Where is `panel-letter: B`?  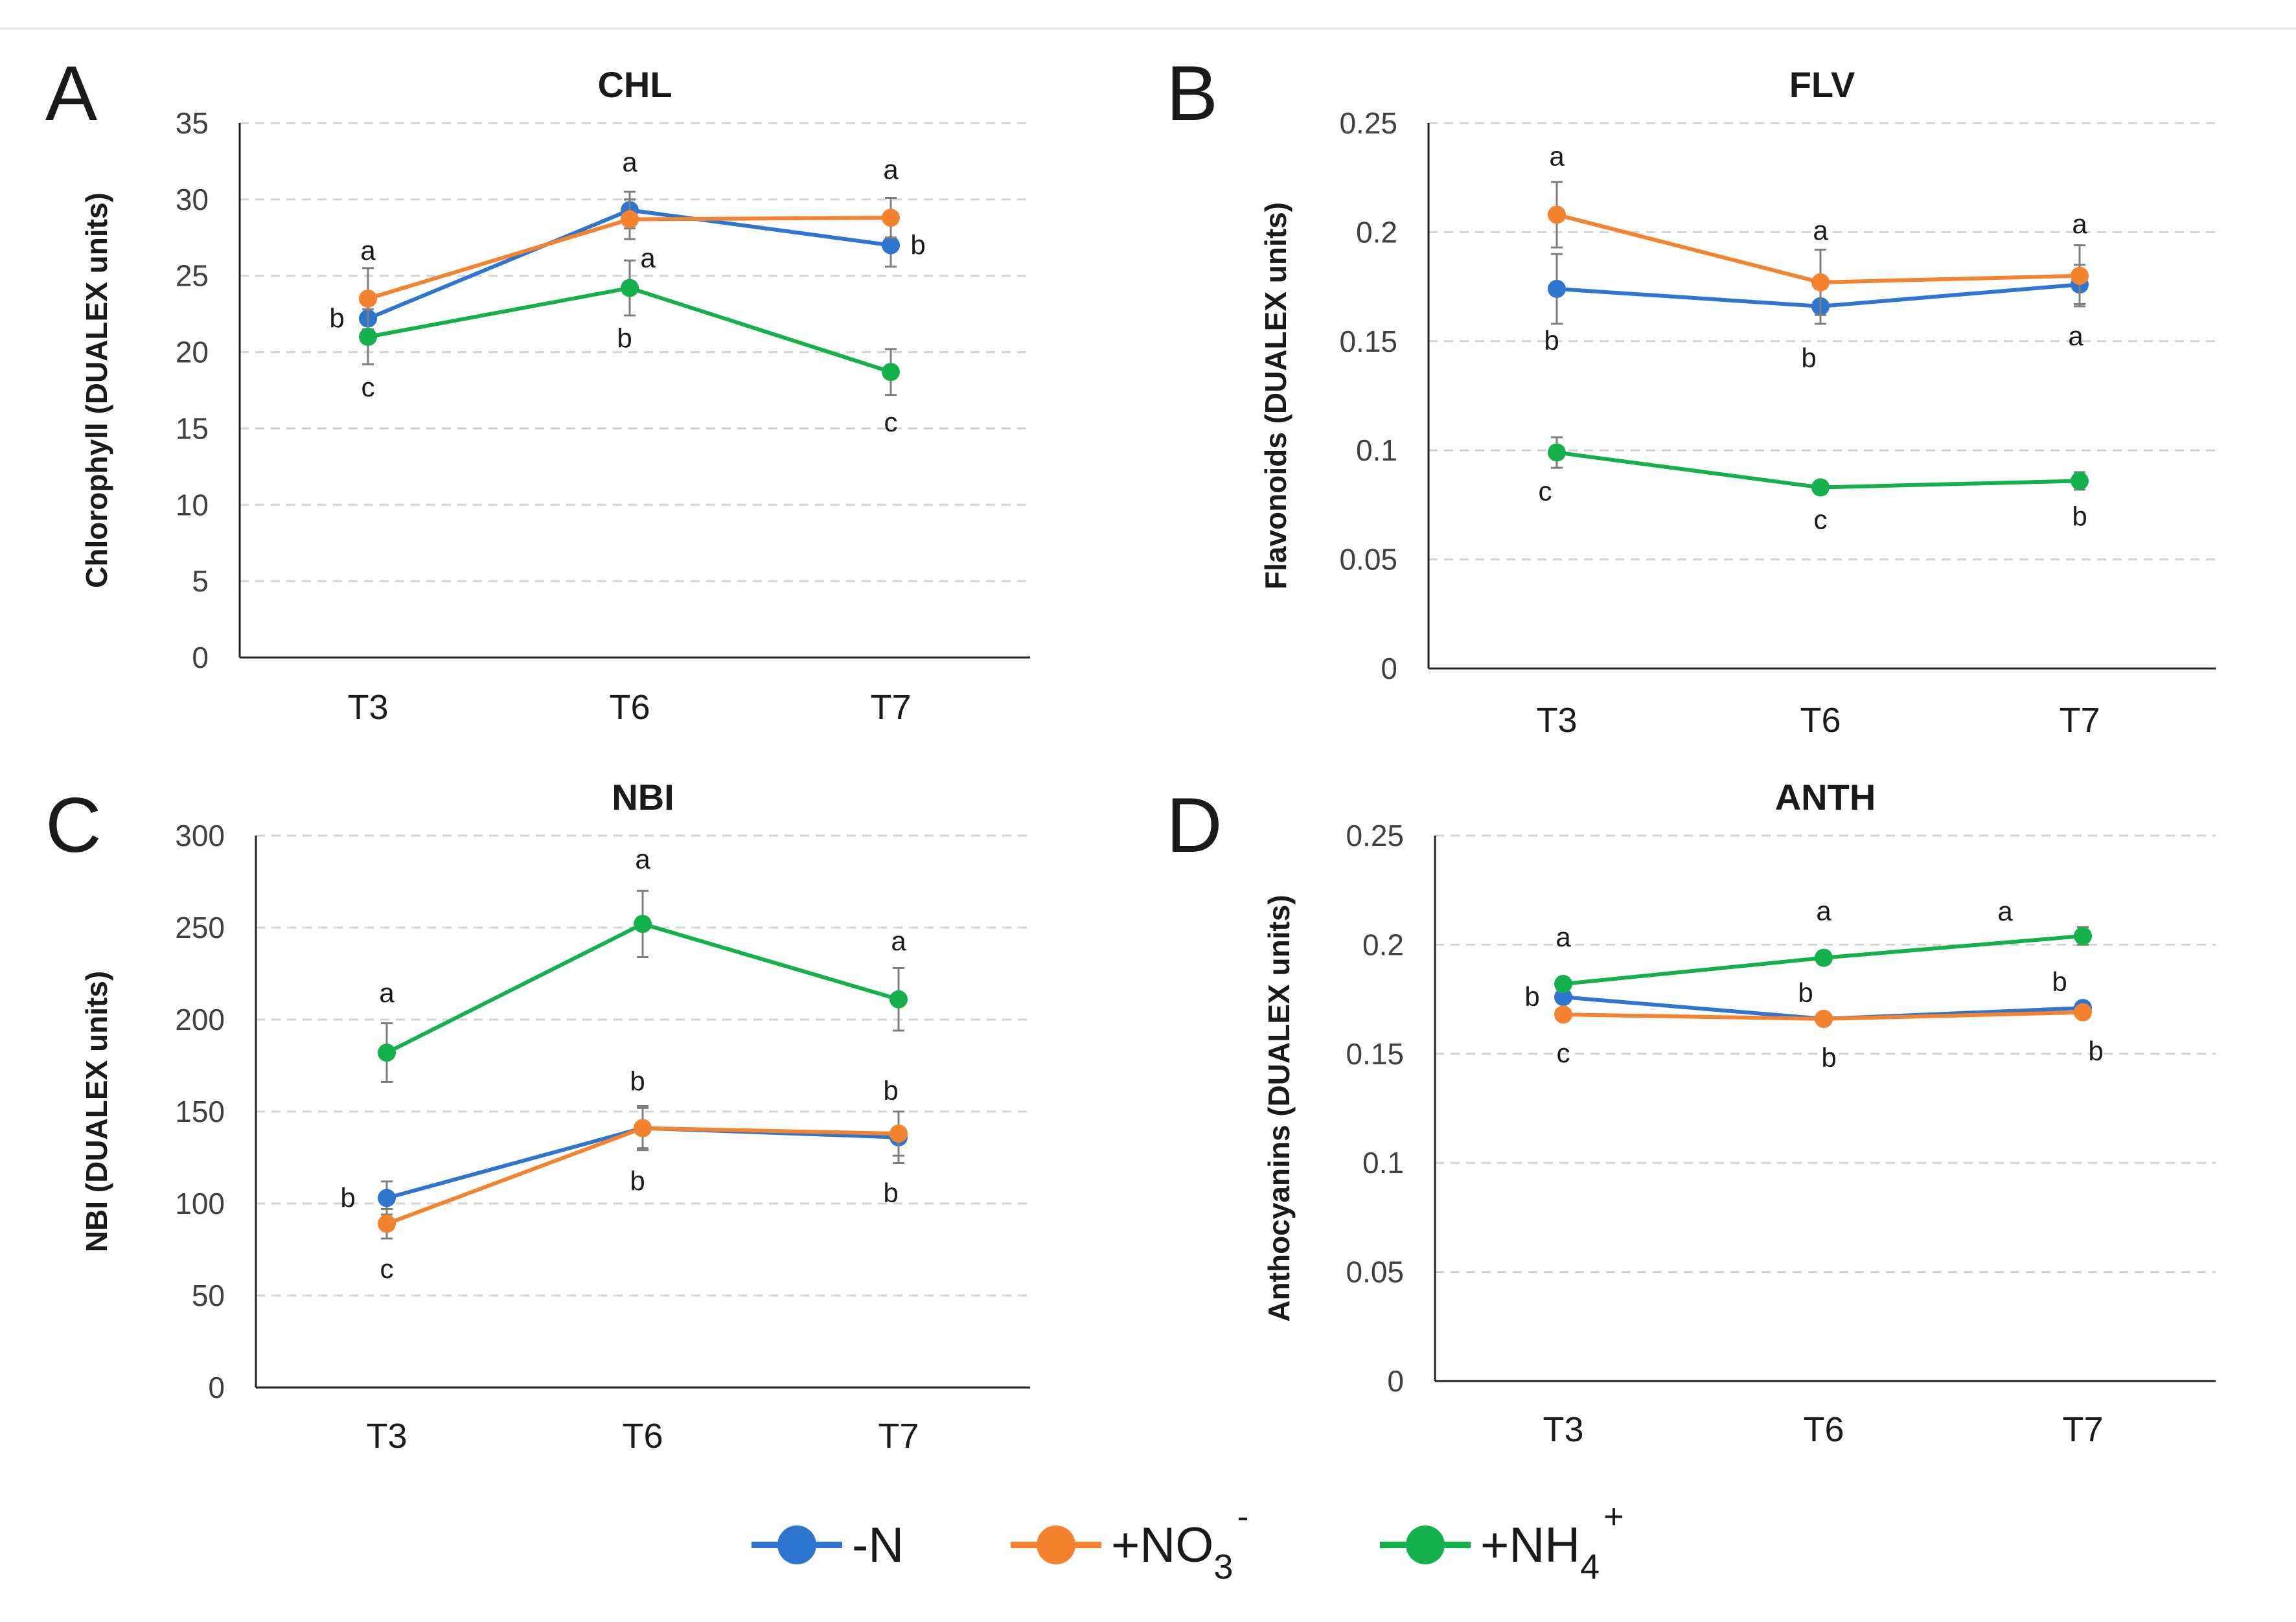
panel-letter: B is located at coordinates (1192, 93).